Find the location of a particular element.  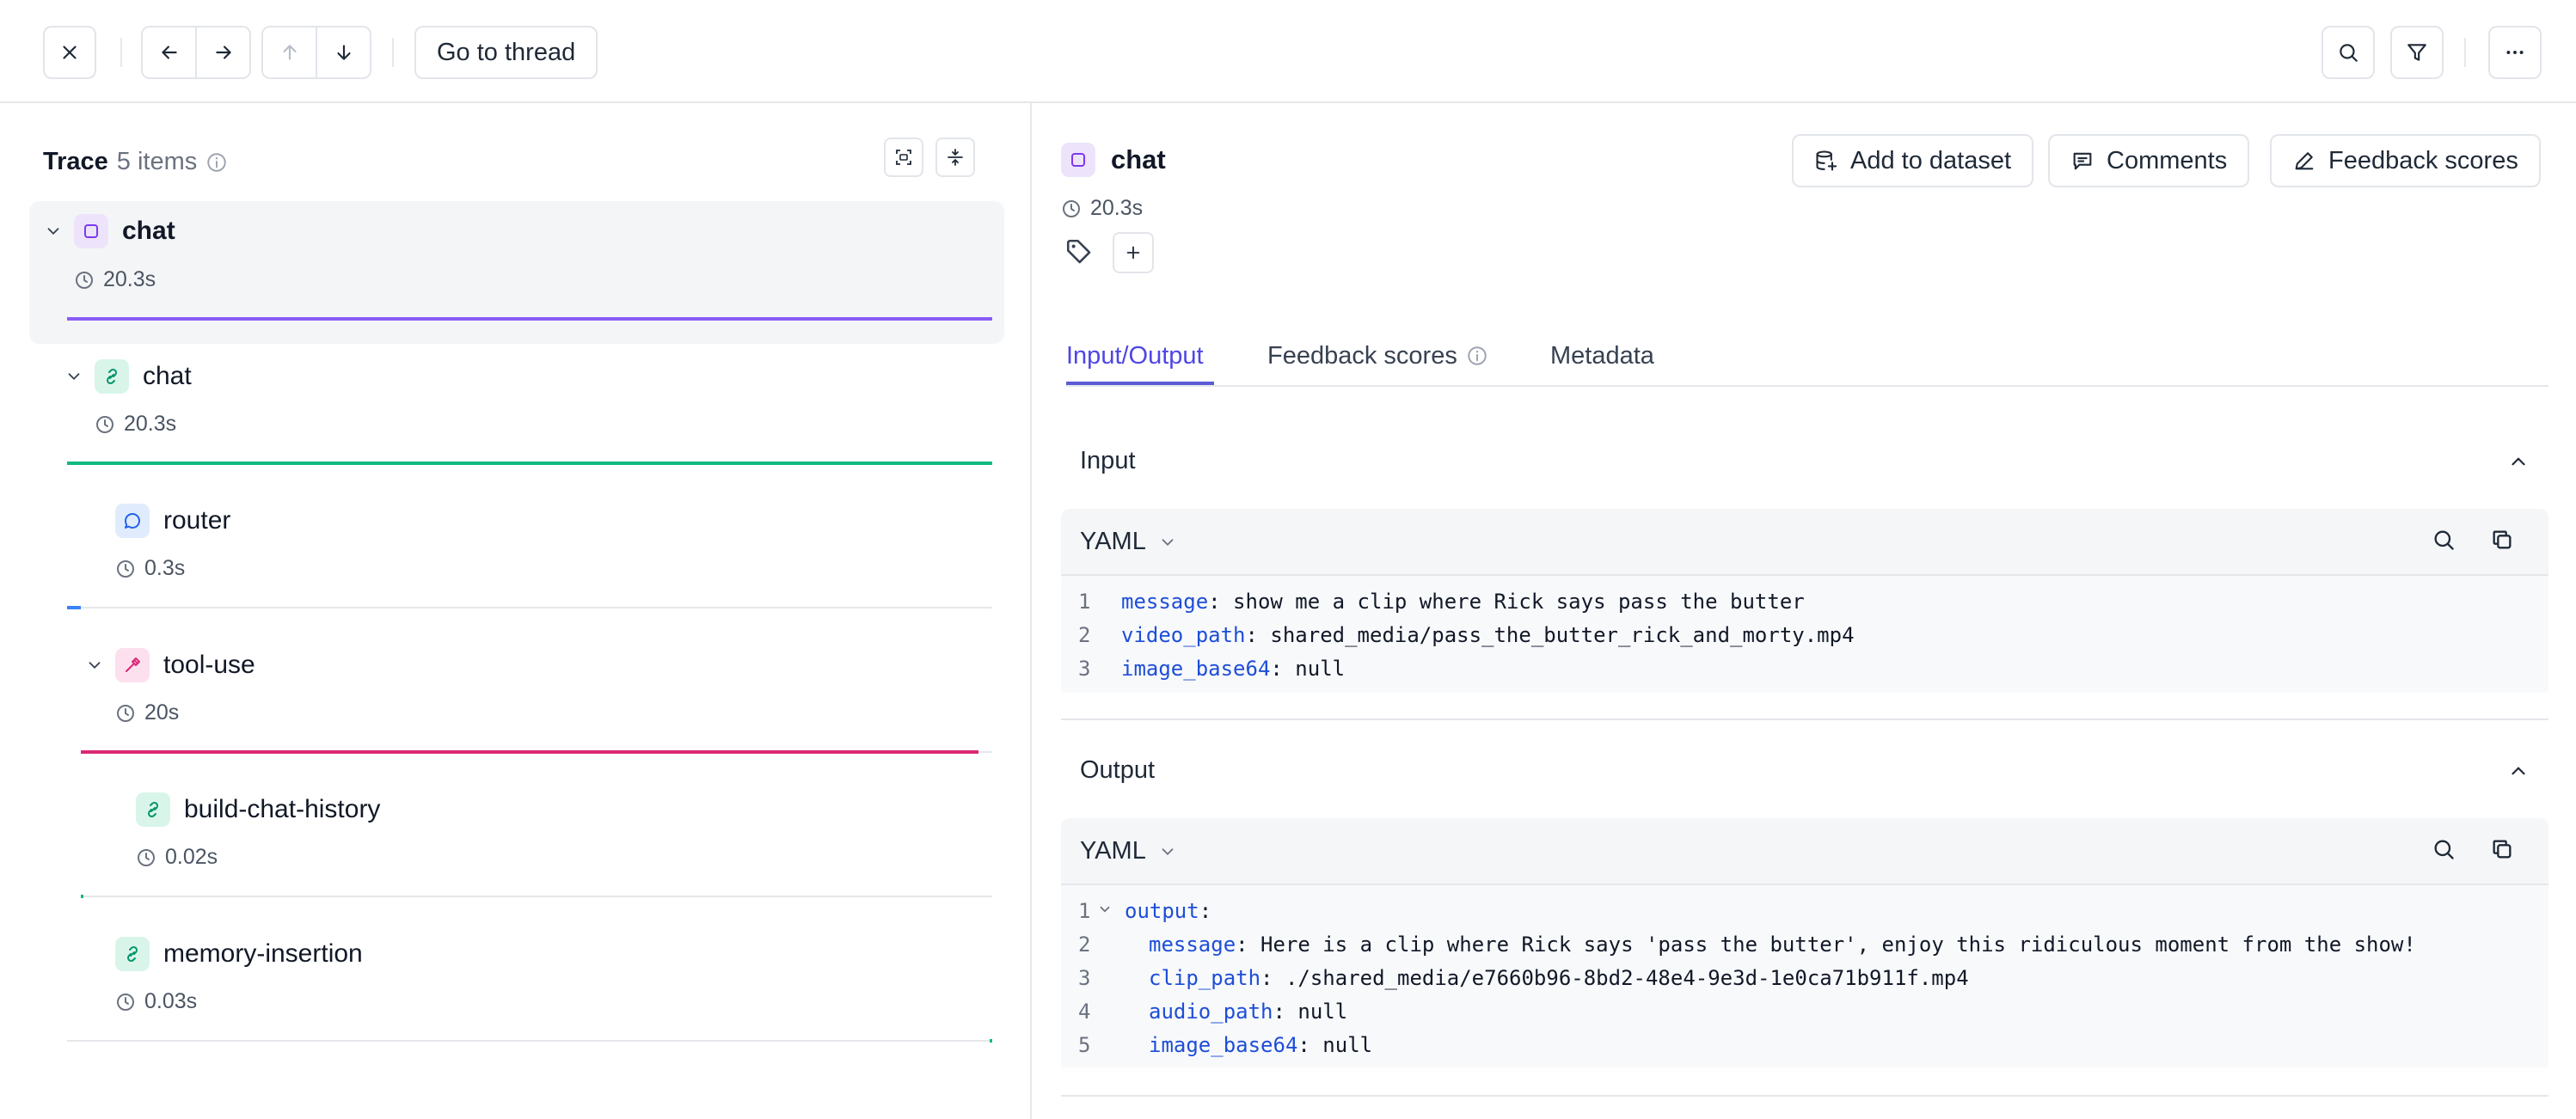

prev-next-group is located at coordinates (196, 53).